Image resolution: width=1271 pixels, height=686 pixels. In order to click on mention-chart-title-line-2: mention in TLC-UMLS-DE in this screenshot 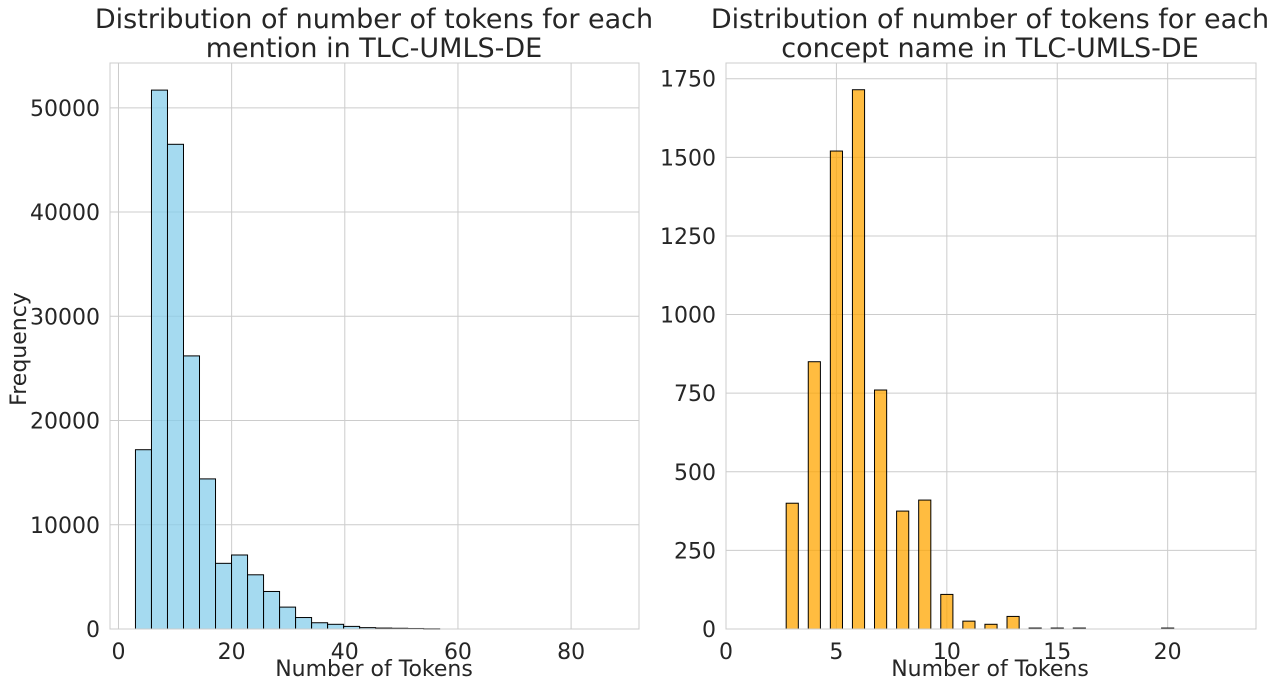, I will do `click(374, 48)`.